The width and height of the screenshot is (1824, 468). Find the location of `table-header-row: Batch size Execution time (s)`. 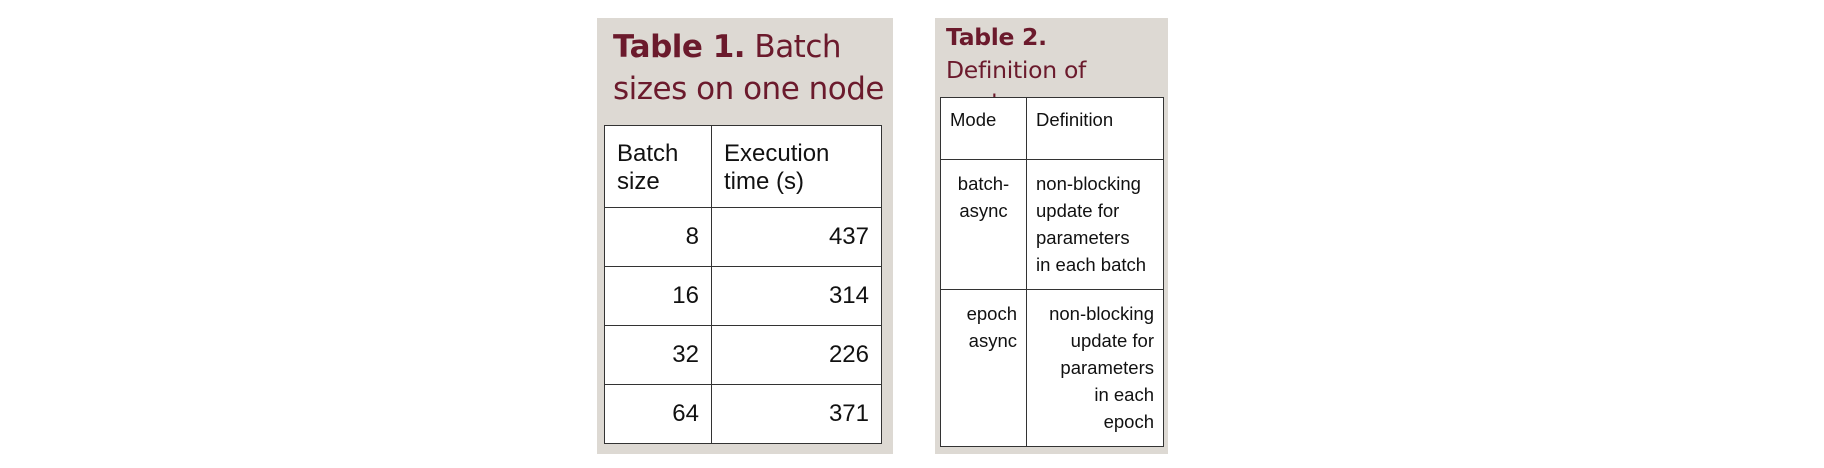

table-header-row: Batch size Execution time (s) is located at coordinates (743, 166).